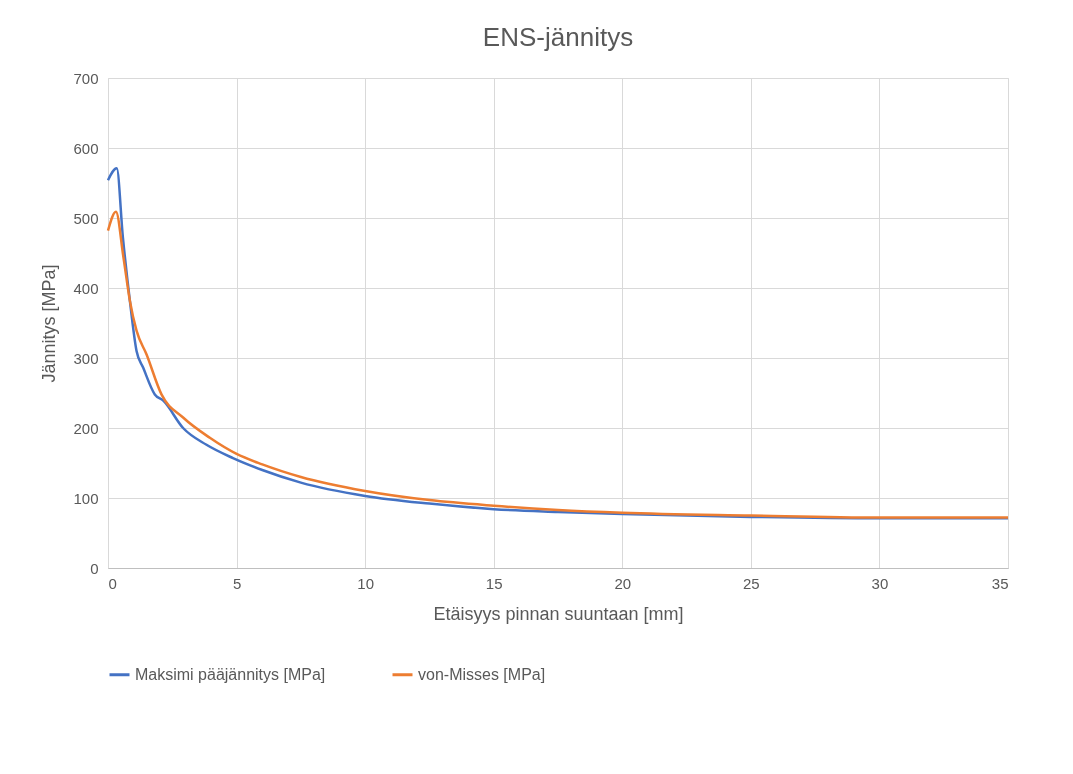 This screenshot has width=1073, height=774. Describe the element at coordinates (86, 498) in the screenshot. I see `y-tick-label: 100` at that location.